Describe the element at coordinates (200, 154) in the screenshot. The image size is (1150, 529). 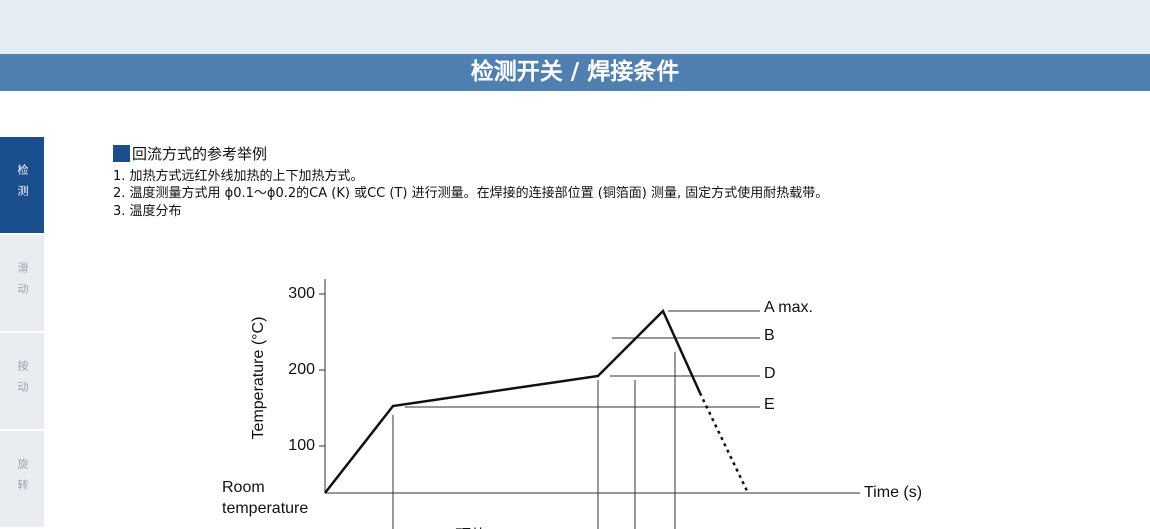
I see `heading-text: 回流方式的参考举例` at that location.